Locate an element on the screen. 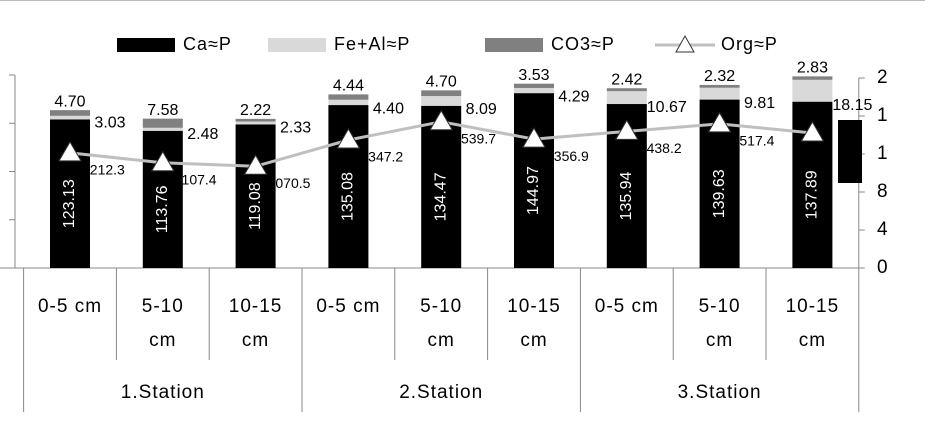  legend-marker is located at coordinates (685, 43).